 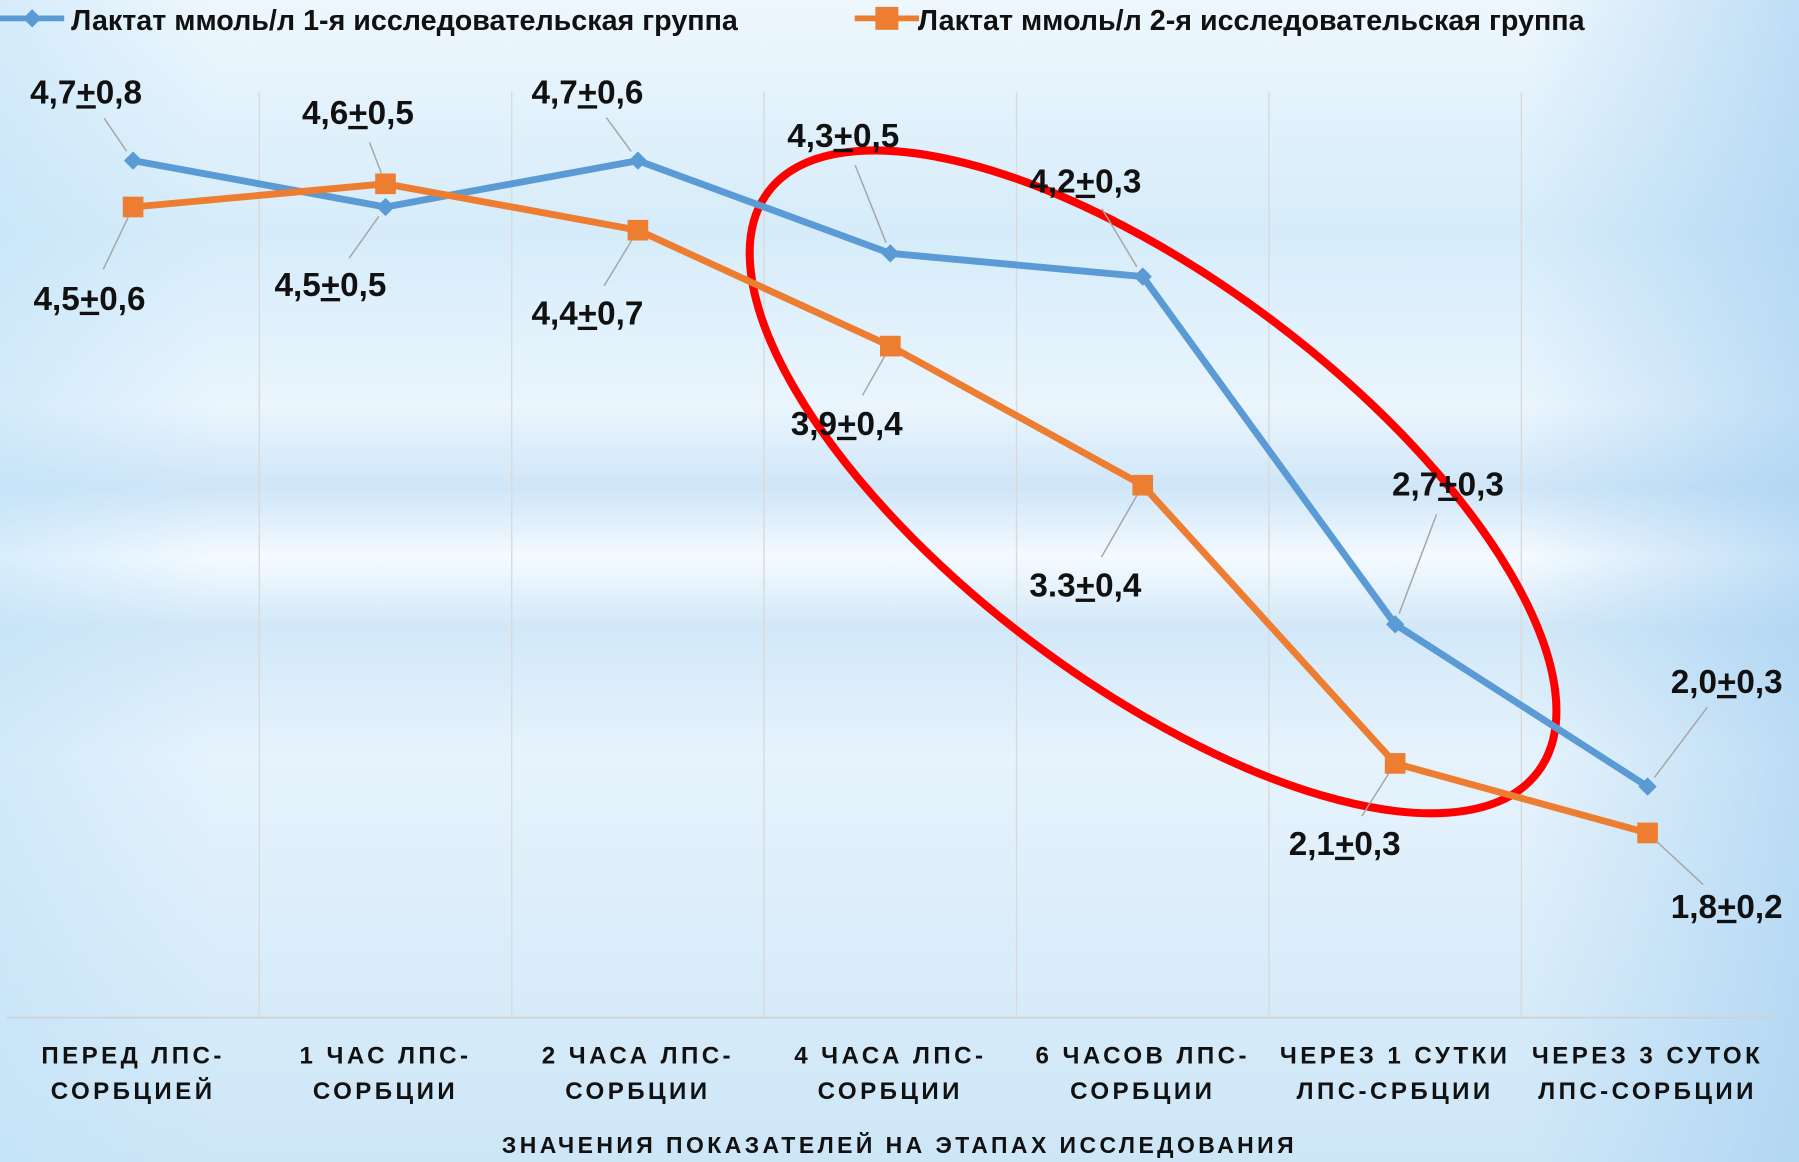 I want to click on data-label: 4,6+0,5, so click(x=358, y=113).